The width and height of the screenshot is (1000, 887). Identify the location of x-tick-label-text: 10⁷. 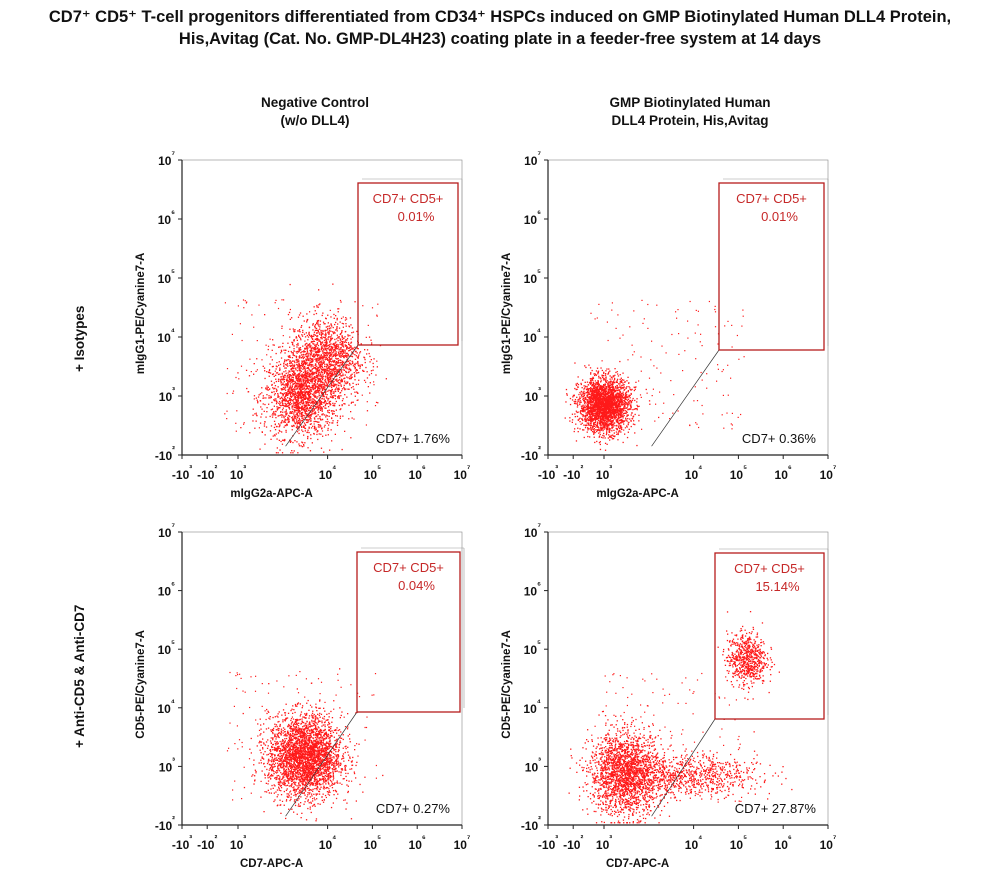
(462, 472).